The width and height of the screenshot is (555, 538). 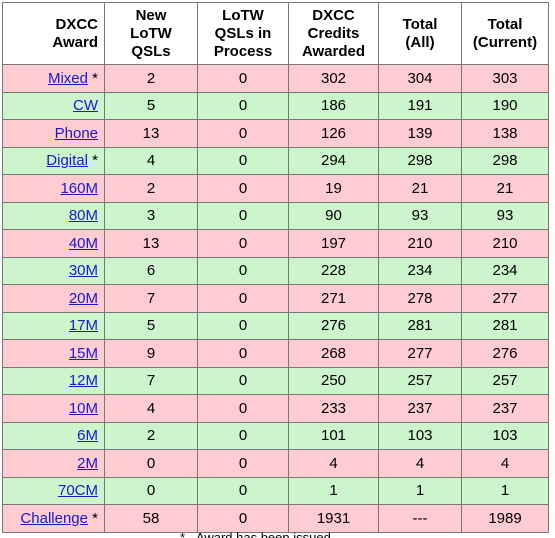 What do you see at coordinates (53, 215) in the screenshot?
I see `award-cell: 80M` at bounding box center [53, 215].